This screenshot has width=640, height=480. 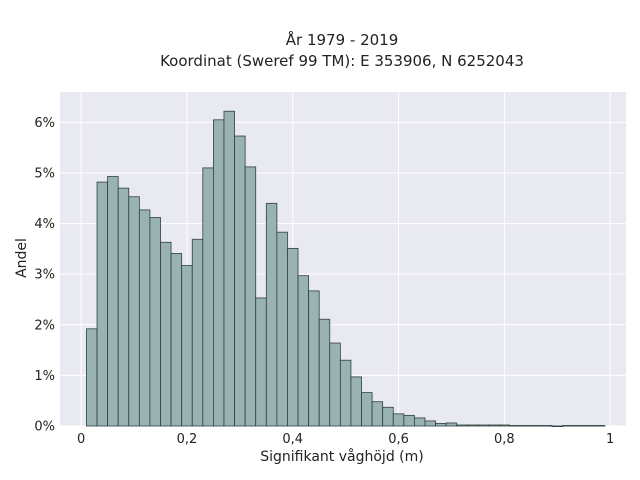 I want to click on y-tick-label: 6%, so click(x=44, y=123).